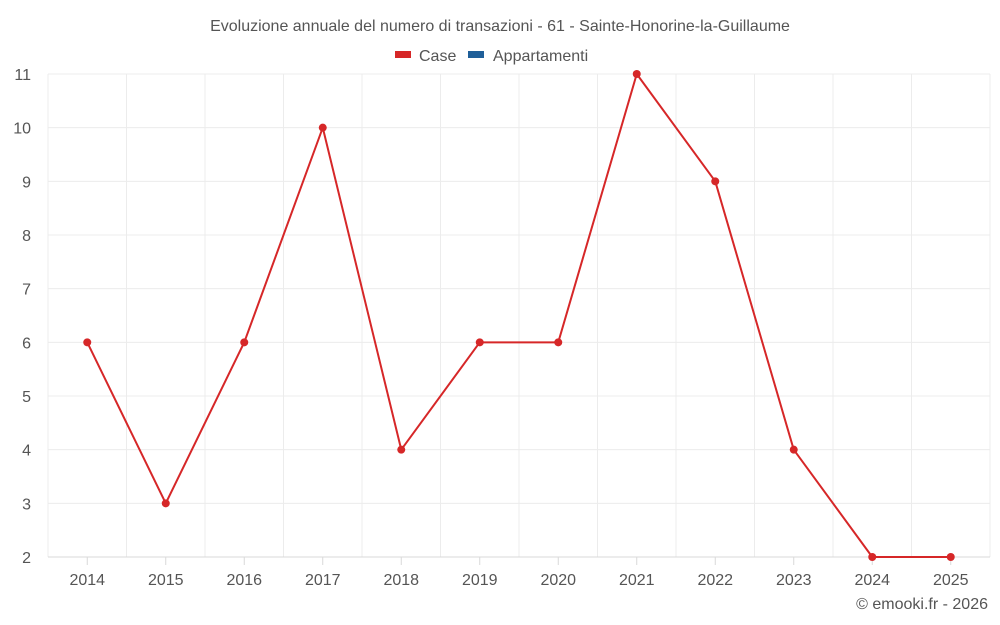  What do you see at coordinates (403, 54) in the screenshot?
I see `legend-swatch-case` at bounding box center [403, 54].